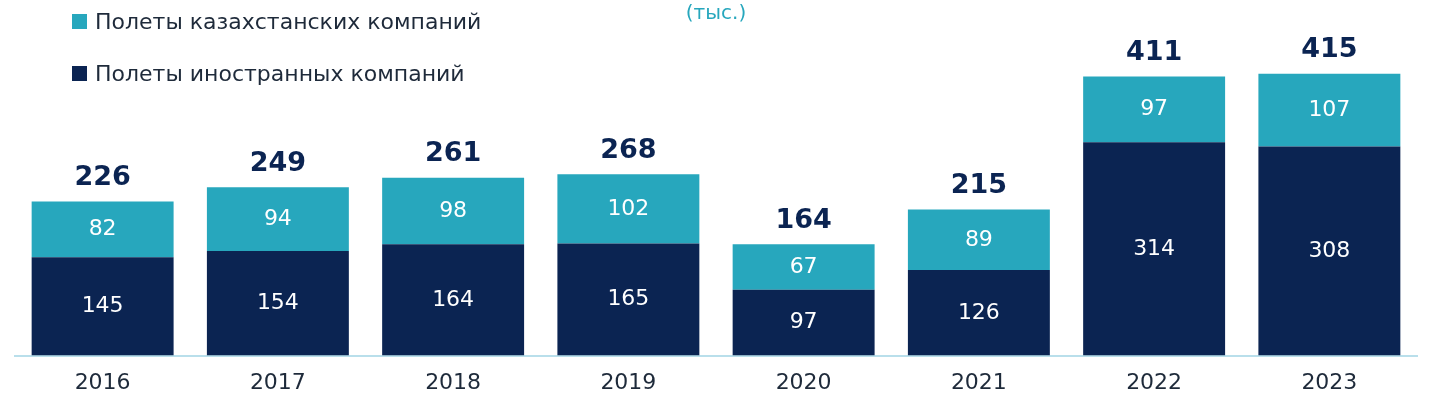  I want to click on data-label: 94, so click(277, 217).